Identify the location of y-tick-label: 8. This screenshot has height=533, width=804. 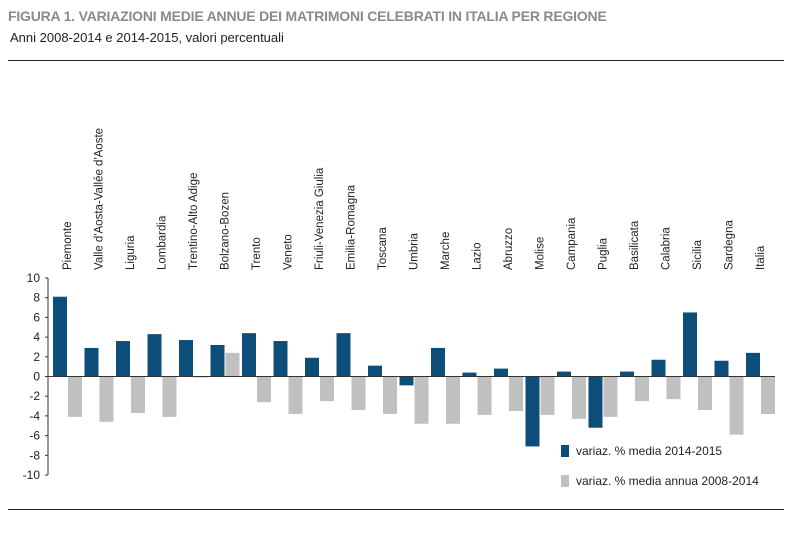
(36, 298).